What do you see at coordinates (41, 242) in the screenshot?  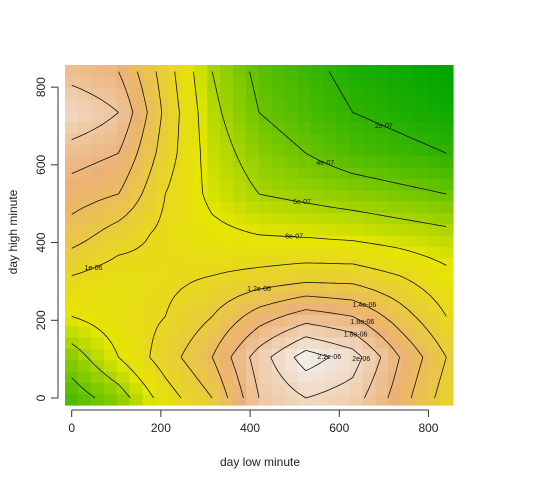 I see `y-tick-label: 400` at bounding box center [41, 242].